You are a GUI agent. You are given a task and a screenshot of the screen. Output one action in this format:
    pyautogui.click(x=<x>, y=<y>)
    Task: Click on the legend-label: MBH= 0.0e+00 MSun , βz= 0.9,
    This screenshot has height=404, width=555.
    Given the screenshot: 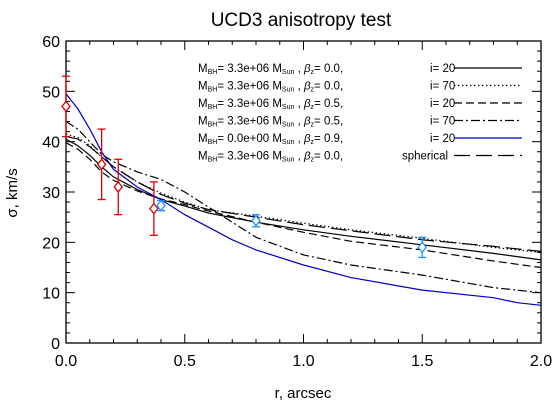 What is the action you would take?
    pyautogui.click(x=270, y=139)
    